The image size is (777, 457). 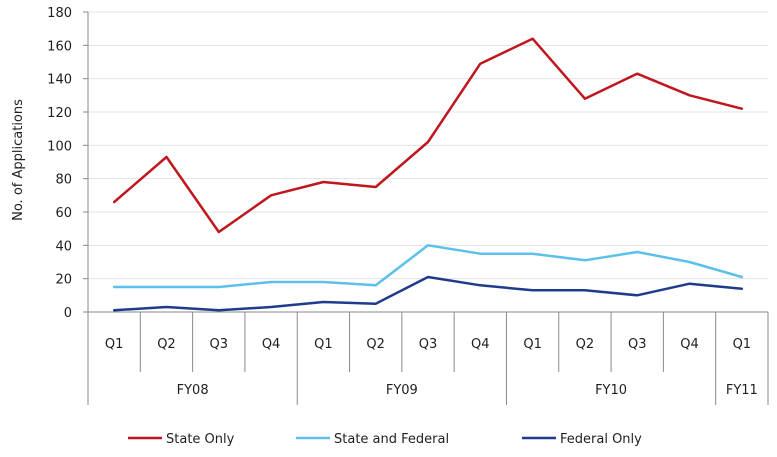 What do you see at coordinates (193, 390) in the screenshot?
I see `x-group-label: FY08` at bounding box center [193, 390].